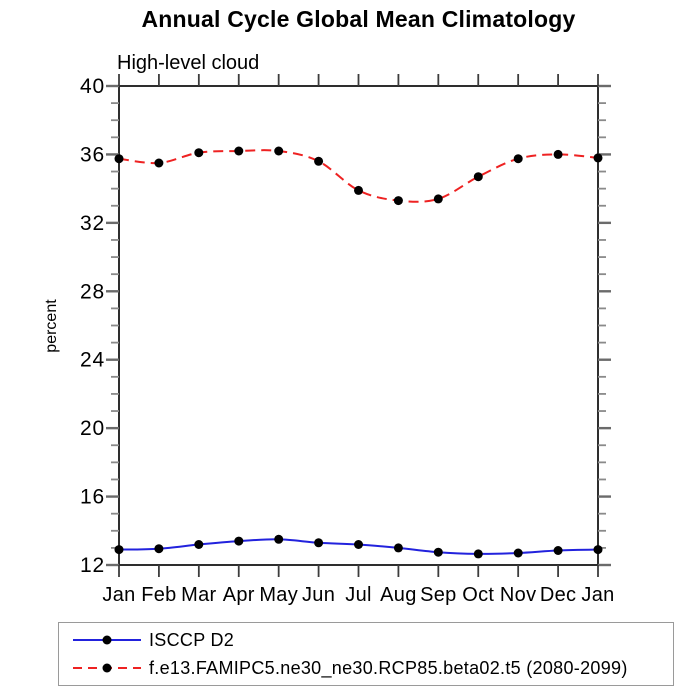  Describe the element at coordinates (558, 595) in the screenshot. I see `x-axis-month-label: Dec` at that location.